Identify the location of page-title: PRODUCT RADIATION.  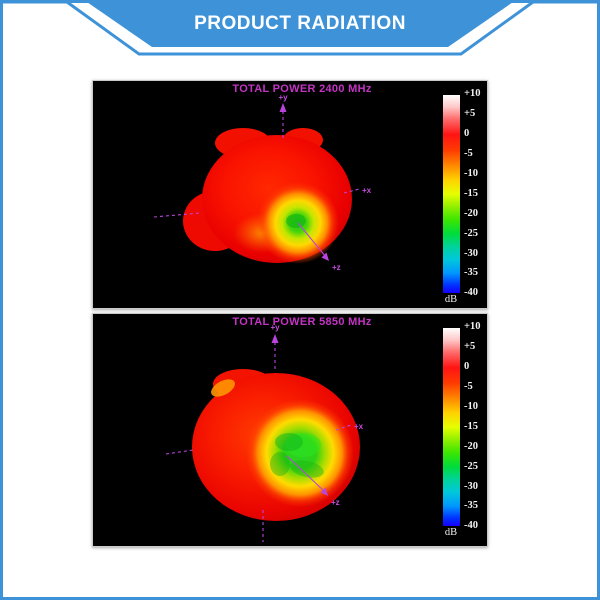
(300, 23).